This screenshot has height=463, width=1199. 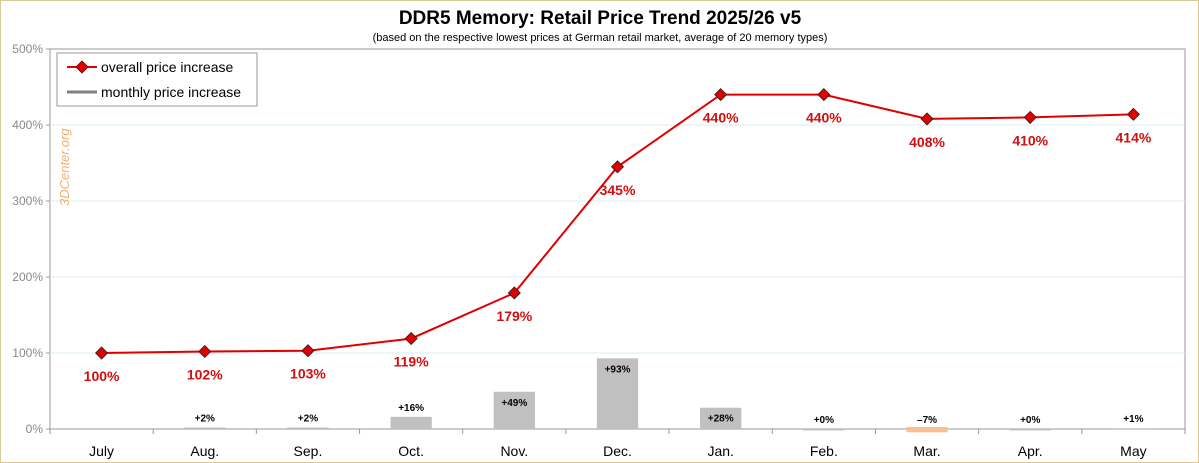 What do you see at coordinates (35, 429) in the screenshot?
I see `y-tick-label: 0%` at bounding box center [35, 429].